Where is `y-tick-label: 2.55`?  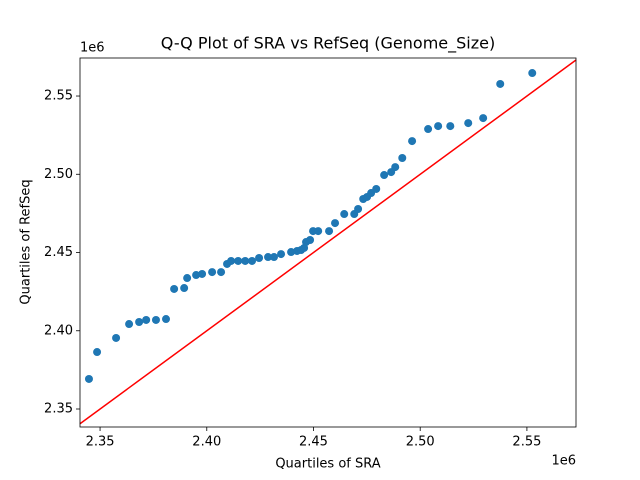
y-tick-label: 2.55 is located at coordinates (58, 96).